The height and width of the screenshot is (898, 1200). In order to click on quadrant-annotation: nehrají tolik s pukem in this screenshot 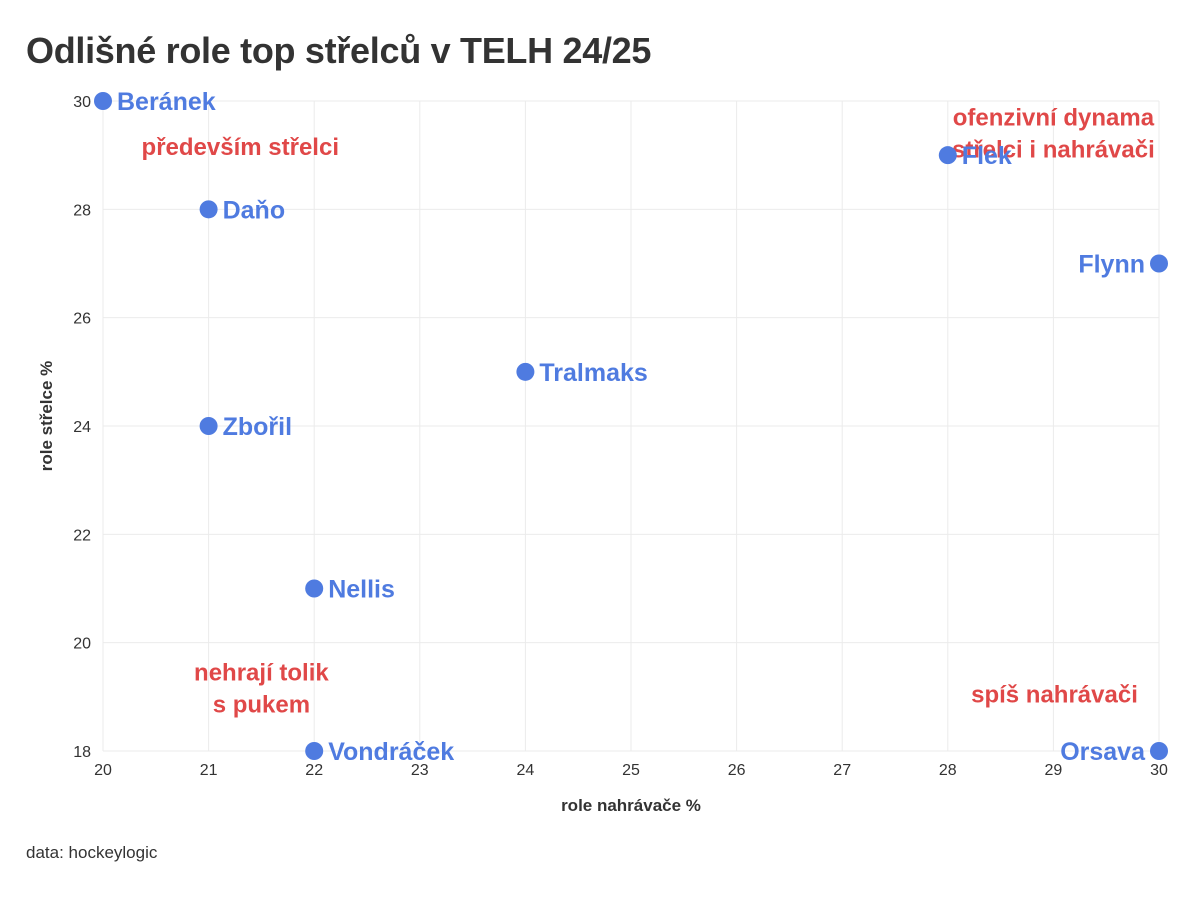, I will do `click(261, 689)`.